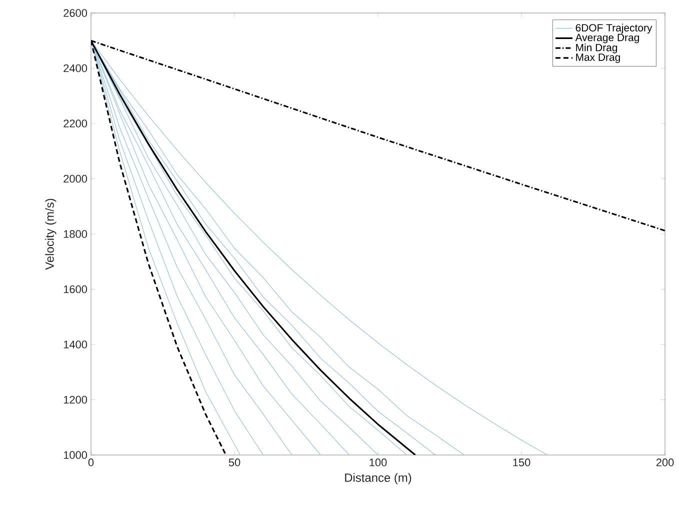  What do you see at coordinates (76, 400) in the screenshot?
I see `y-tick-label: 1200` at bounding box center [76, 400].